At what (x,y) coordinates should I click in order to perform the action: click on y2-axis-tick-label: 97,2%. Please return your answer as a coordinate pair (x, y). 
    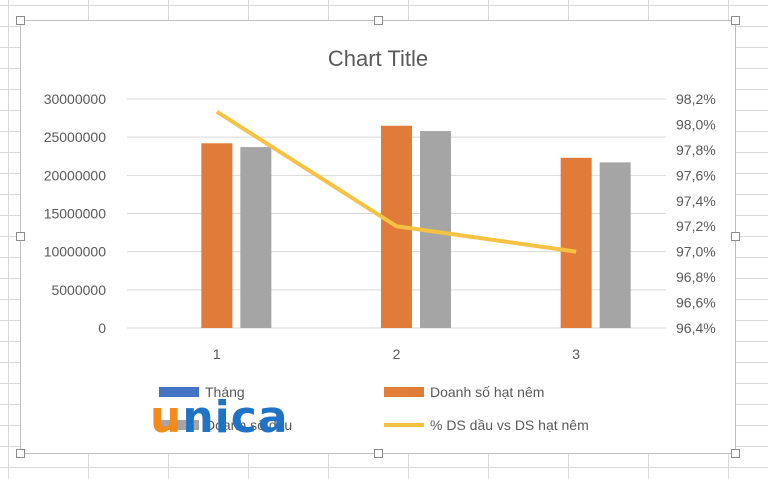
    Looking at the image, I should click on (696, 226).